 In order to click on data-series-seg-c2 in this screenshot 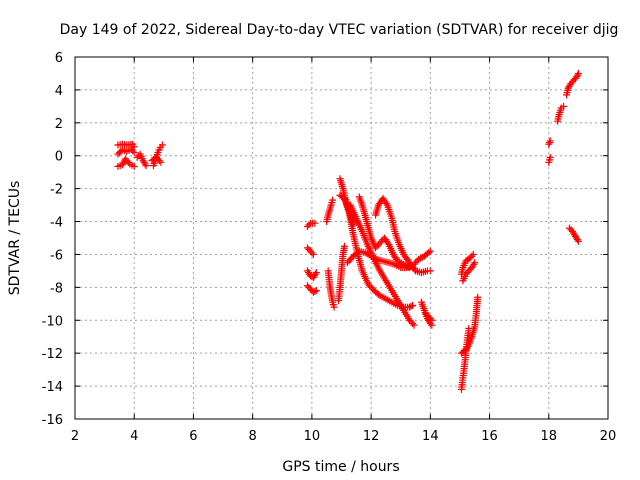, I will do `click(331, 289)`.